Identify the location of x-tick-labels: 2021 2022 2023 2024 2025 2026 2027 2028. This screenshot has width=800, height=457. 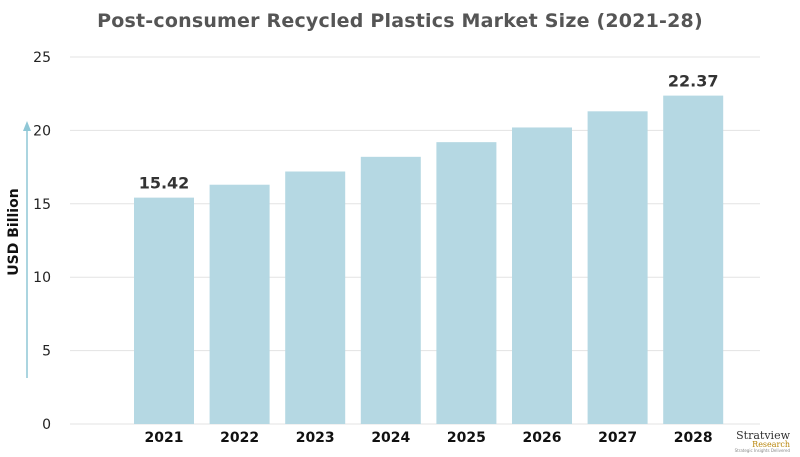
(429, 438).